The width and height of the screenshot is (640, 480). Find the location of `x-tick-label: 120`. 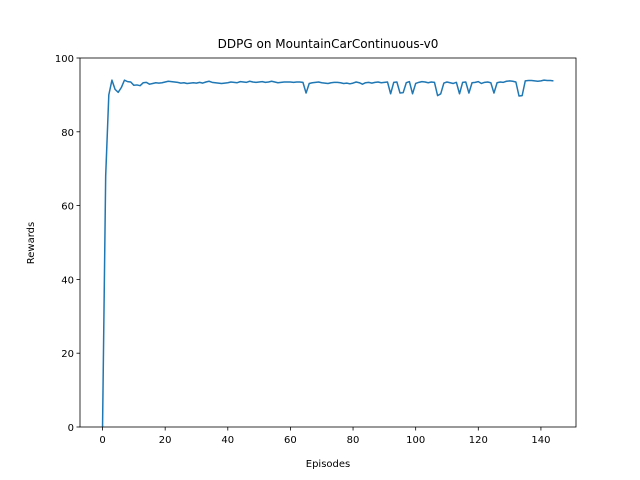

x-tick-label: 120 is located at coordinates (478, 440).